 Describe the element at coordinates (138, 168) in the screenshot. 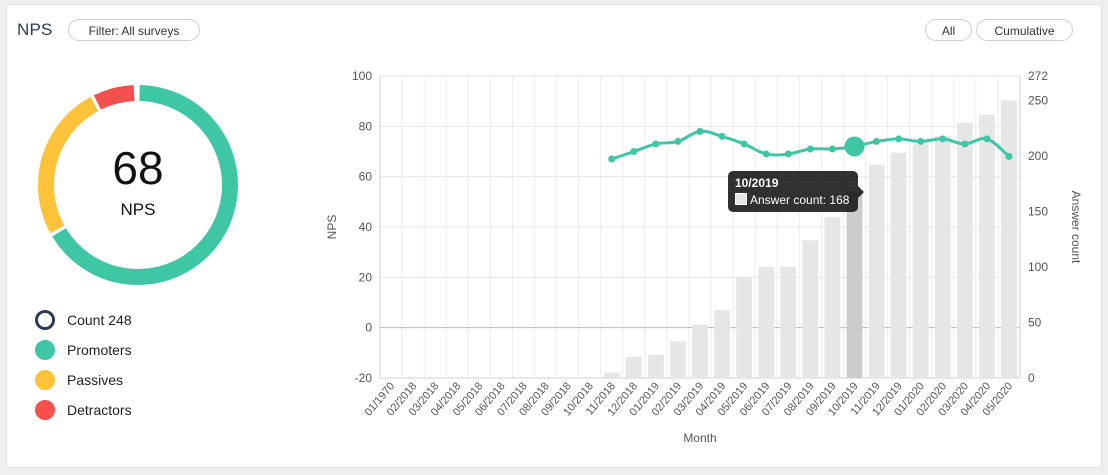

I see `nps-score-value: 68` at that location.